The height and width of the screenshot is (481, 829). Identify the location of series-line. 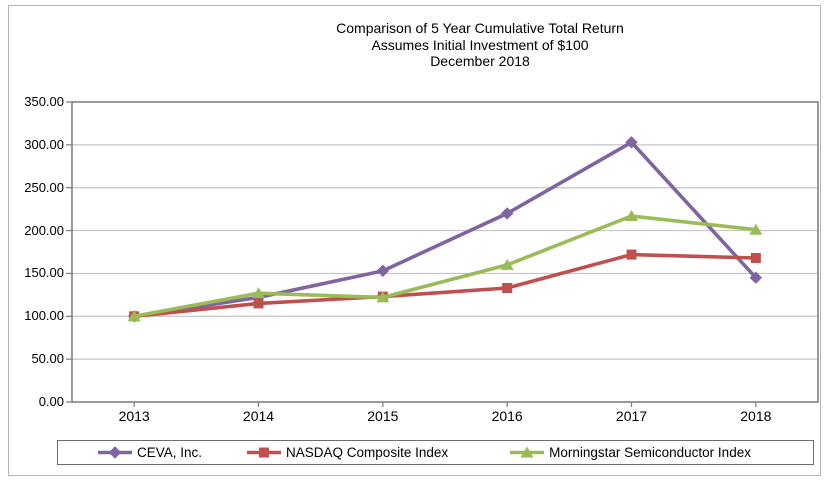
(444, 285).